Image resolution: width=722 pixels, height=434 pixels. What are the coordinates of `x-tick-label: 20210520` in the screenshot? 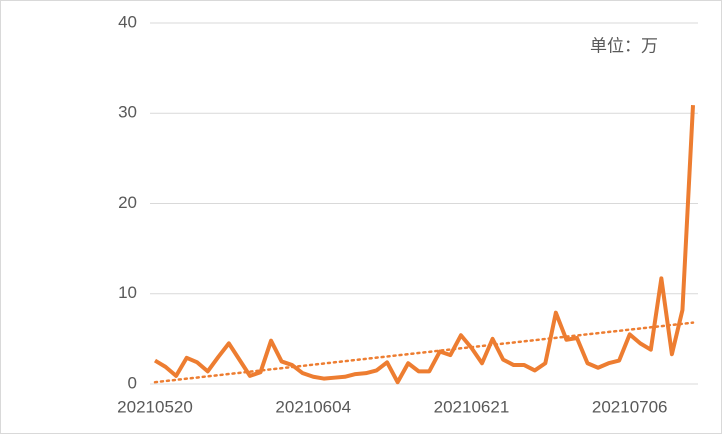 It's located at (155, 406).